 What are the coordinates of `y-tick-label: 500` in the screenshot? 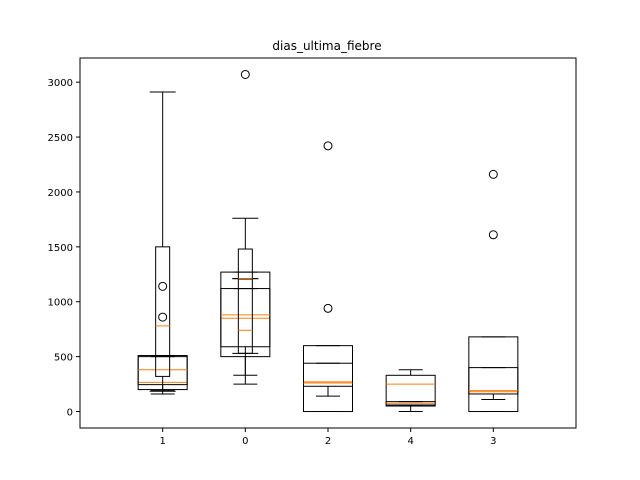 It's located at (63, 358).